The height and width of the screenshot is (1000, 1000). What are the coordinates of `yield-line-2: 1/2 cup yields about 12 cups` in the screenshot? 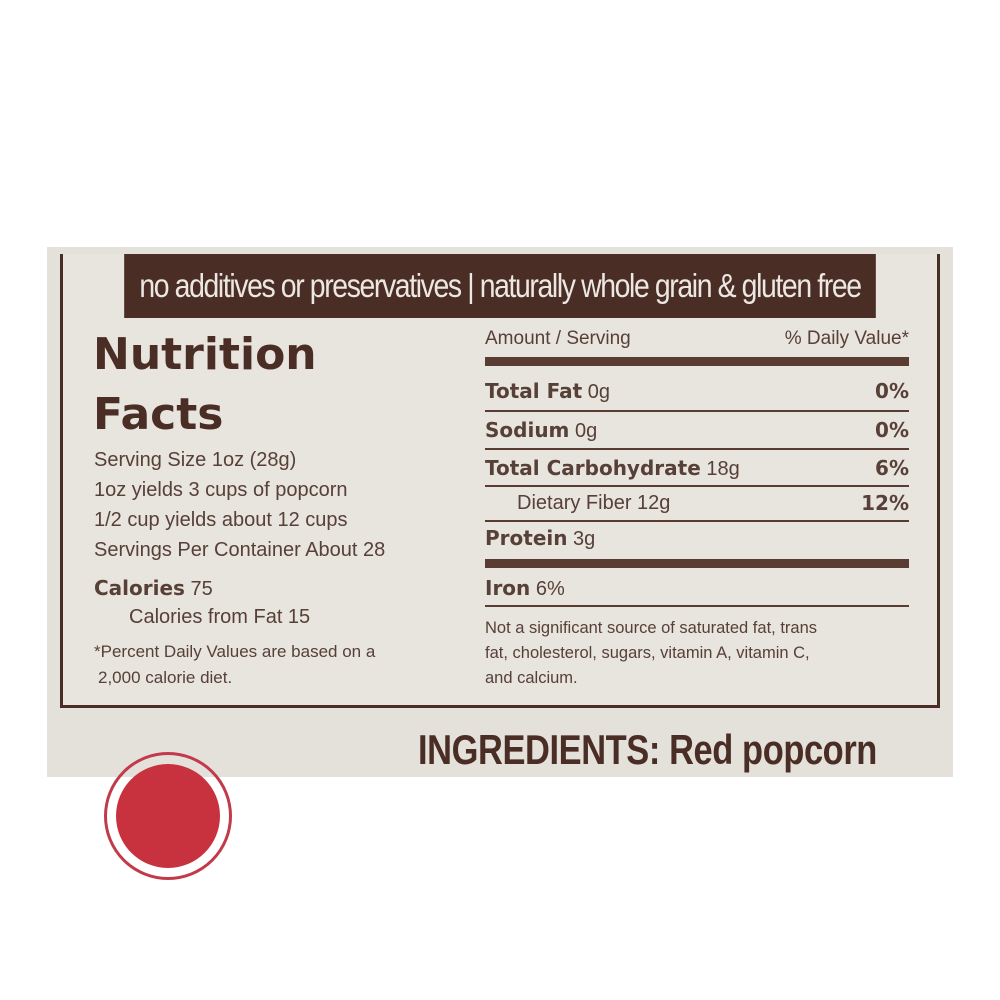 It's located at (221, 520).